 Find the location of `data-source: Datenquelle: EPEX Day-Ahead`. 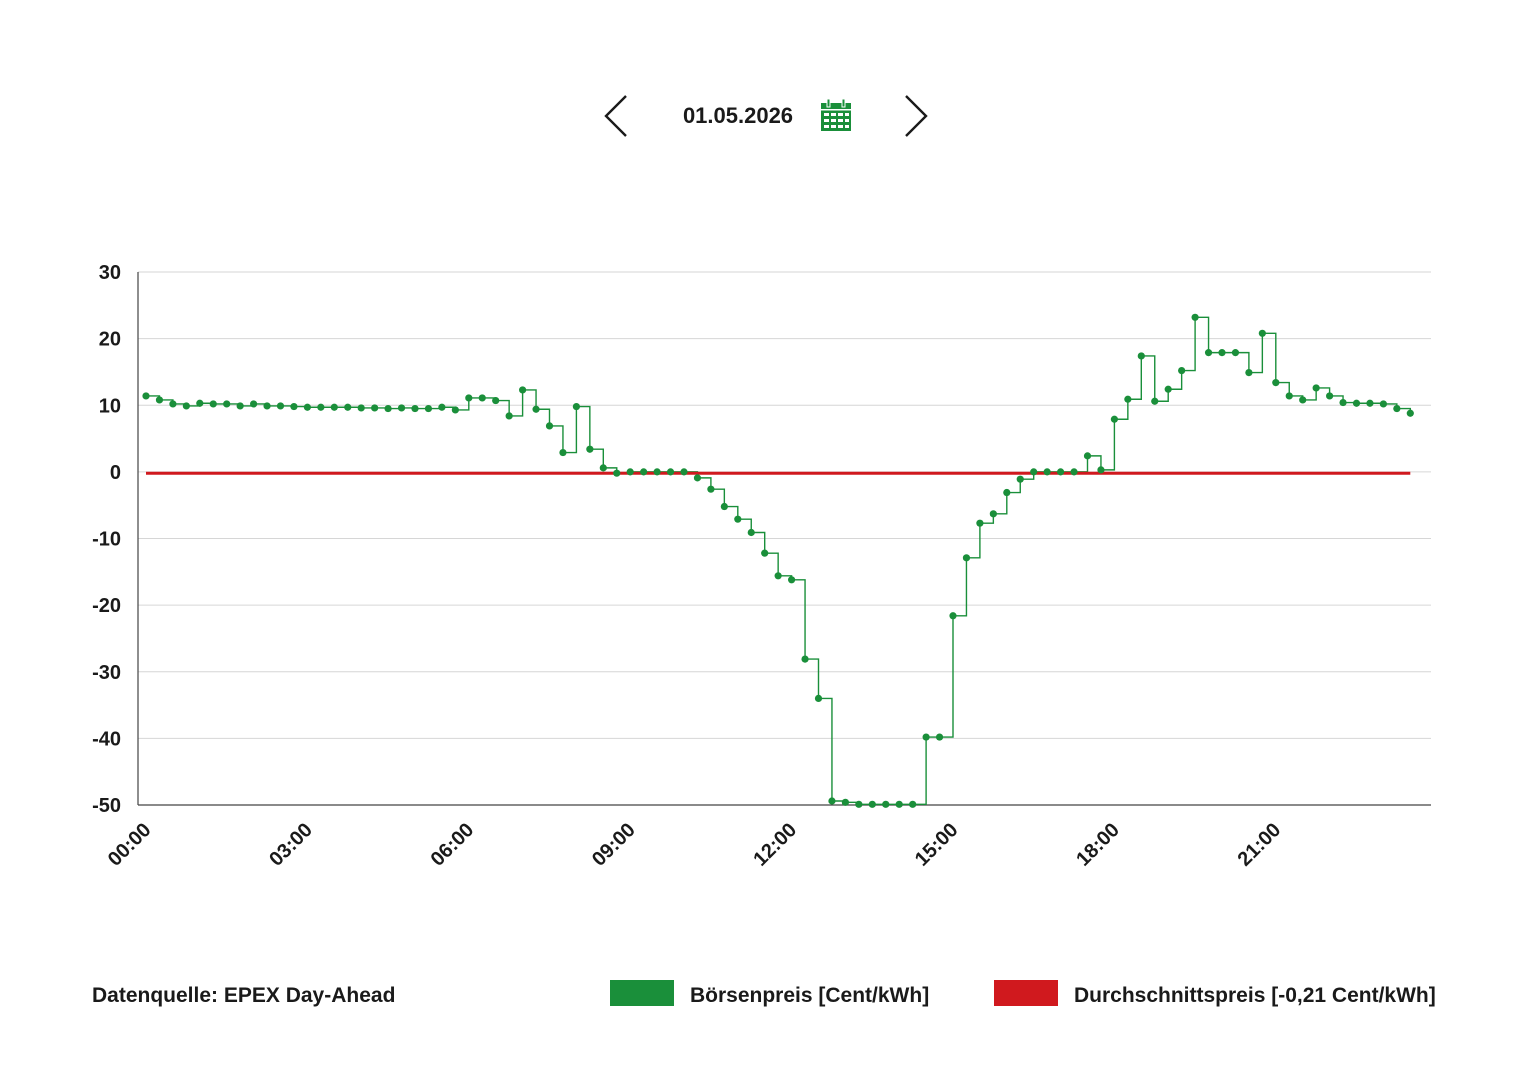

data-source: Datenquelle: EPEX Day-Ahead is located at coordinates (244, 995).